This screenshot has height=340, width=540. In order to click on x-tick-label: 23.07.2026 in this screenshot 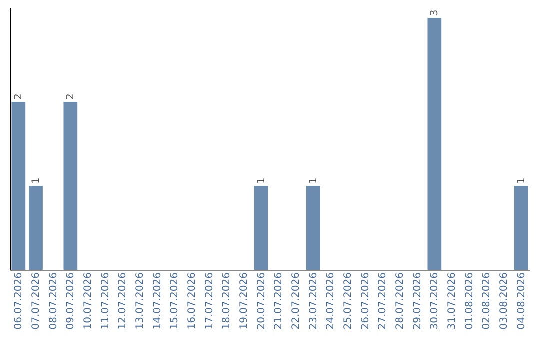, I will do `click(314, 301)`.